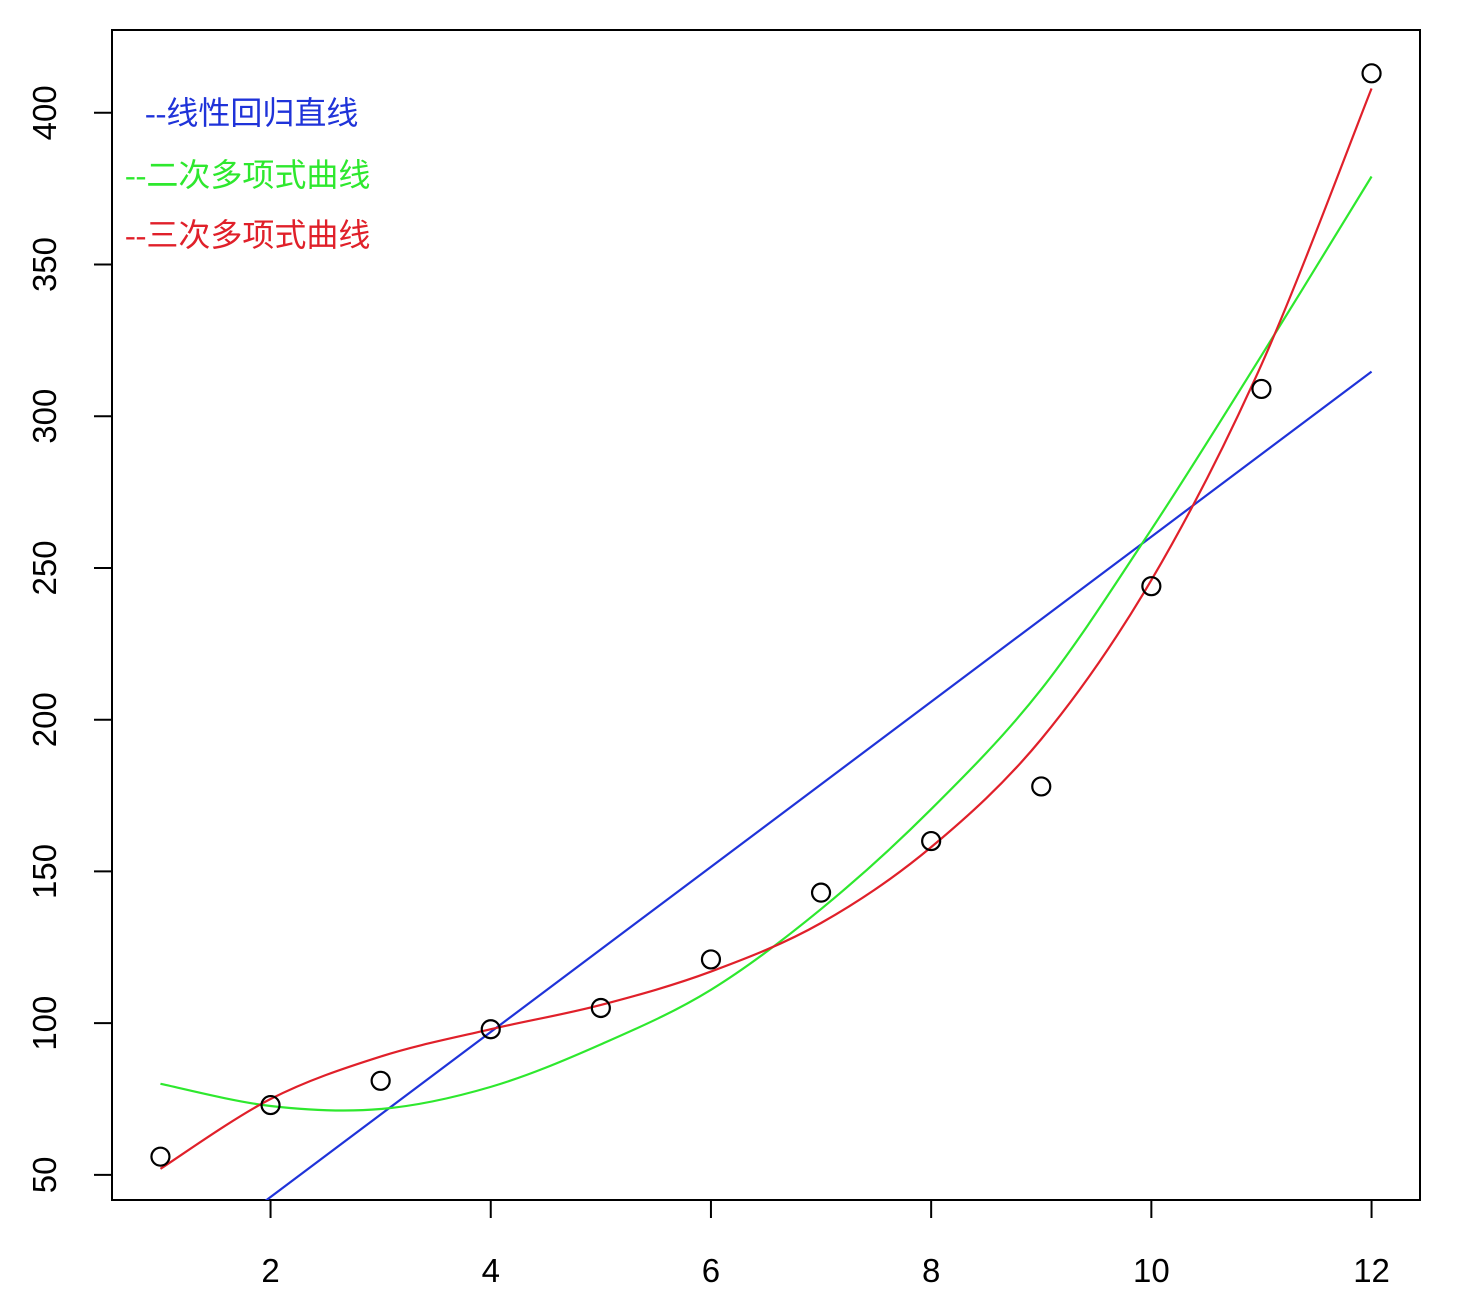 The height and width of the screenshot is (1308, 1458). Describe the element at coordinates (491, 1270) in the screenshot. I see `x-tick-label: 4` at that location.